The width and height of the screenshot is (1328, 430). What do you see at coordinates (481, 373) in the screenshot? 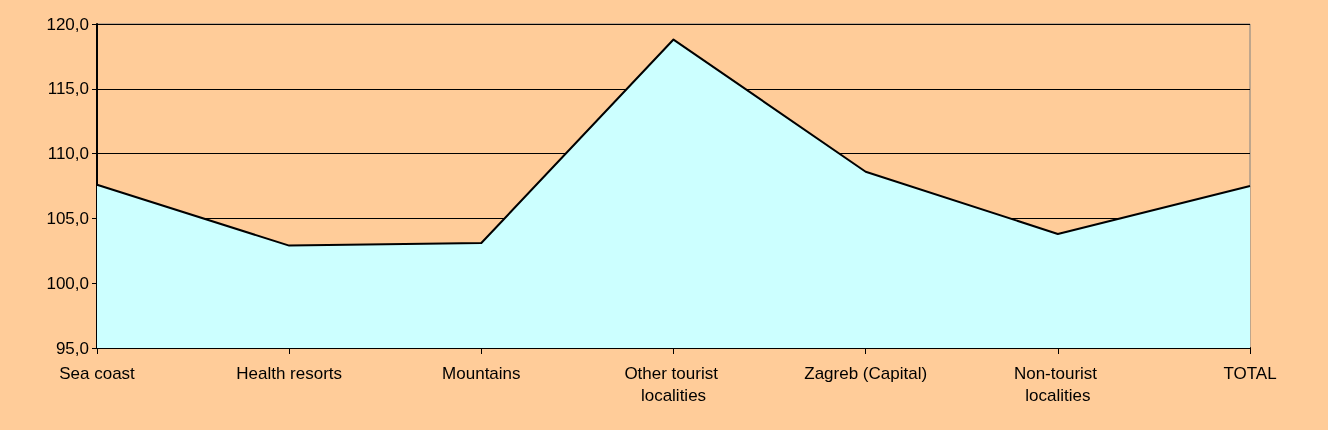
I see `x-tick-label: Mountains` at bounding box center [481, 373].